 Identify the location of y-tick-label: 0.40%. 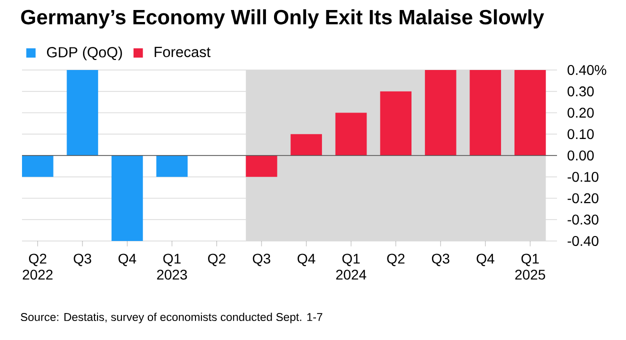
(587, 70).